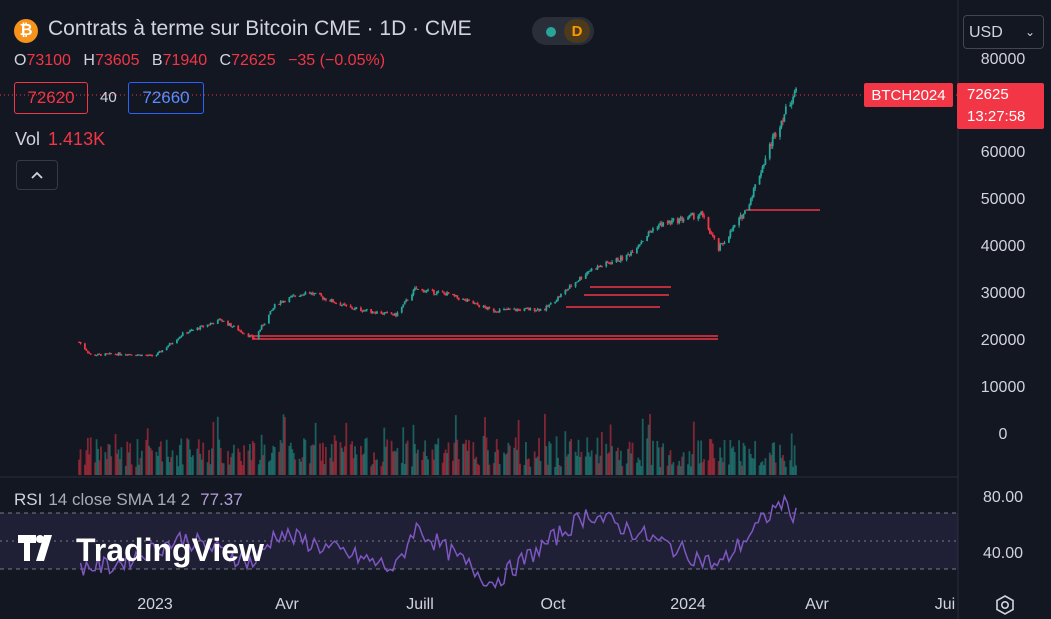  Describe the element at coordinates (1005, 605) in the screenshot. I see `settings-icon` at that location.